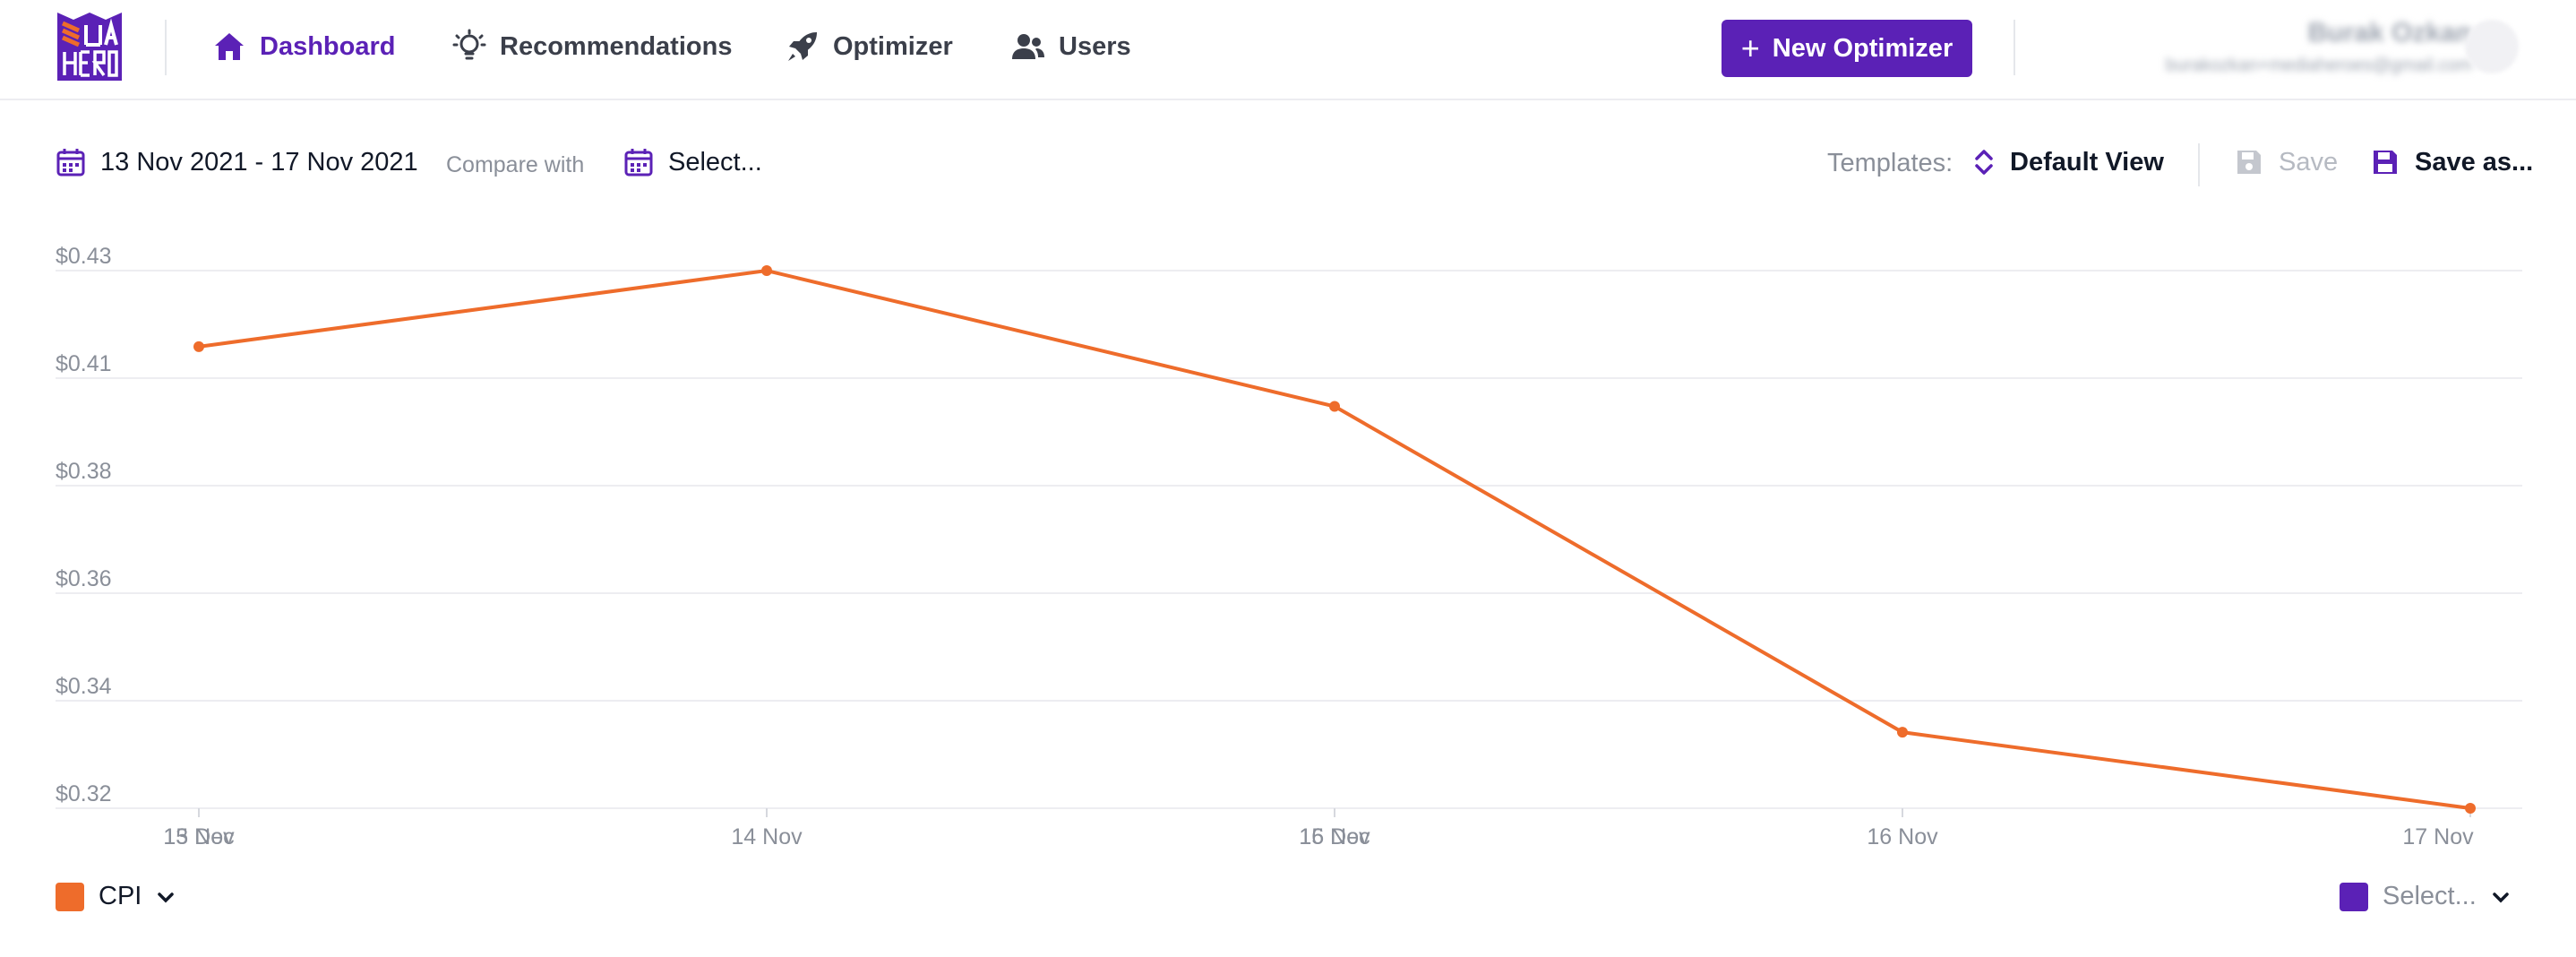  Describe the element at coordinates (84, 686) in the screenshot. I see `y-tick-label: $0.34` at that location.